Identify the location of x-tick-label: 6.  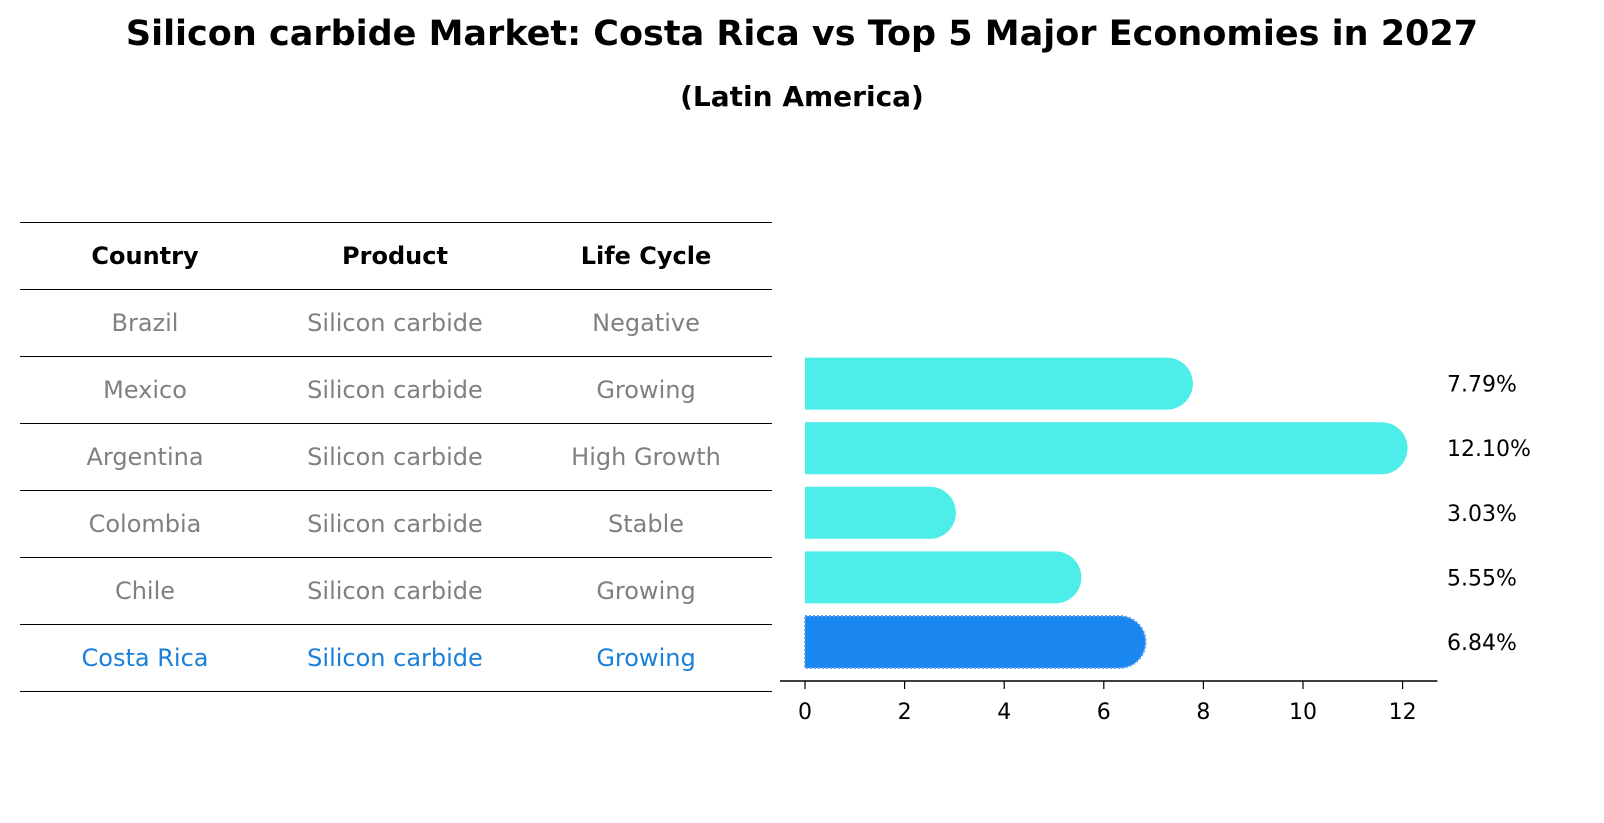
(1104, 712).